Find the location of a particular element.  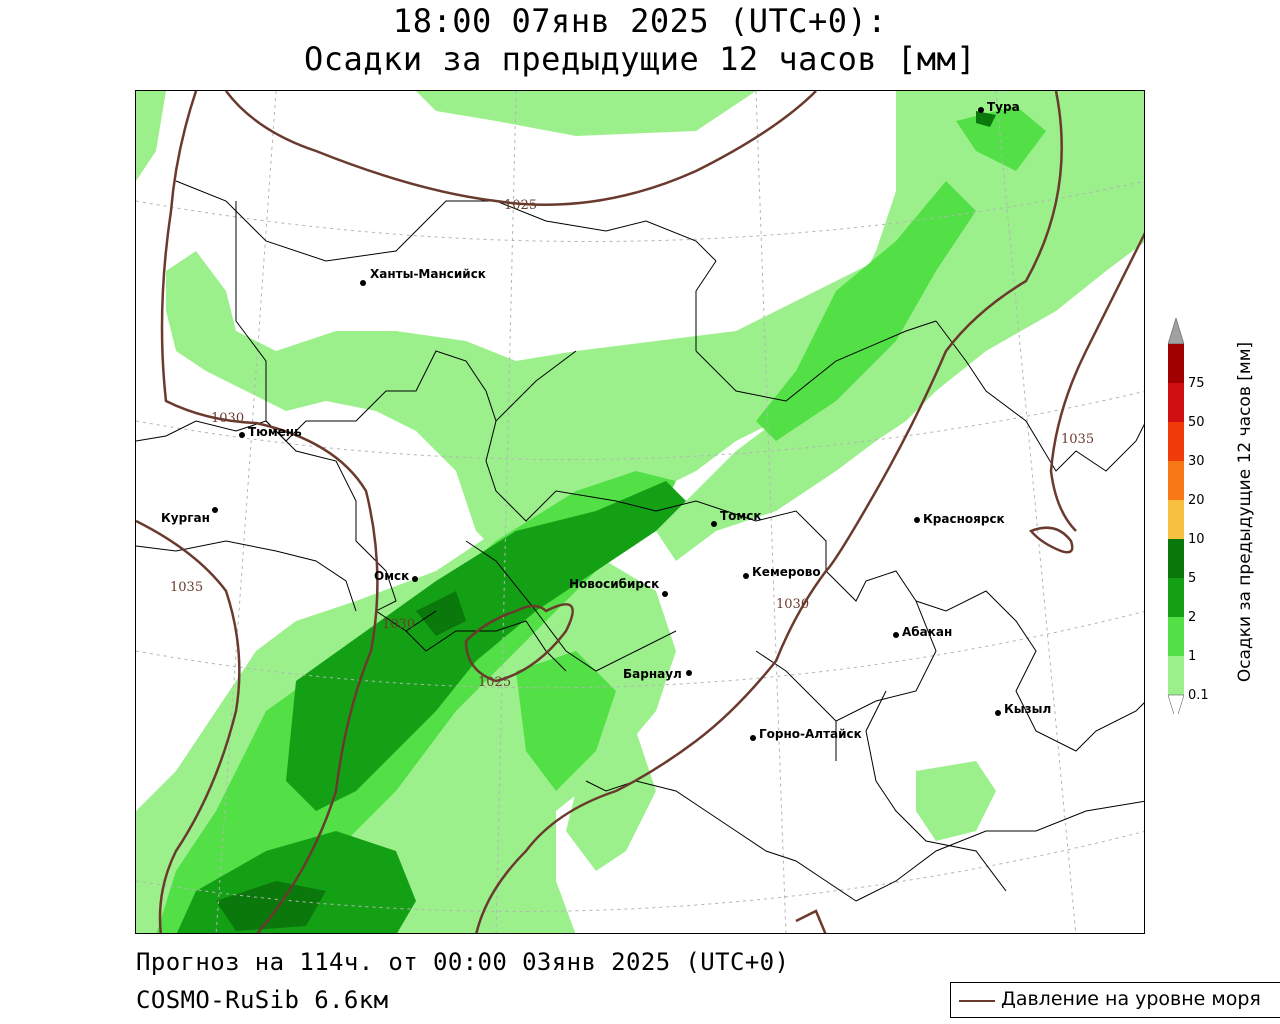

city-label: Курган is located at coordinates (185, 518).